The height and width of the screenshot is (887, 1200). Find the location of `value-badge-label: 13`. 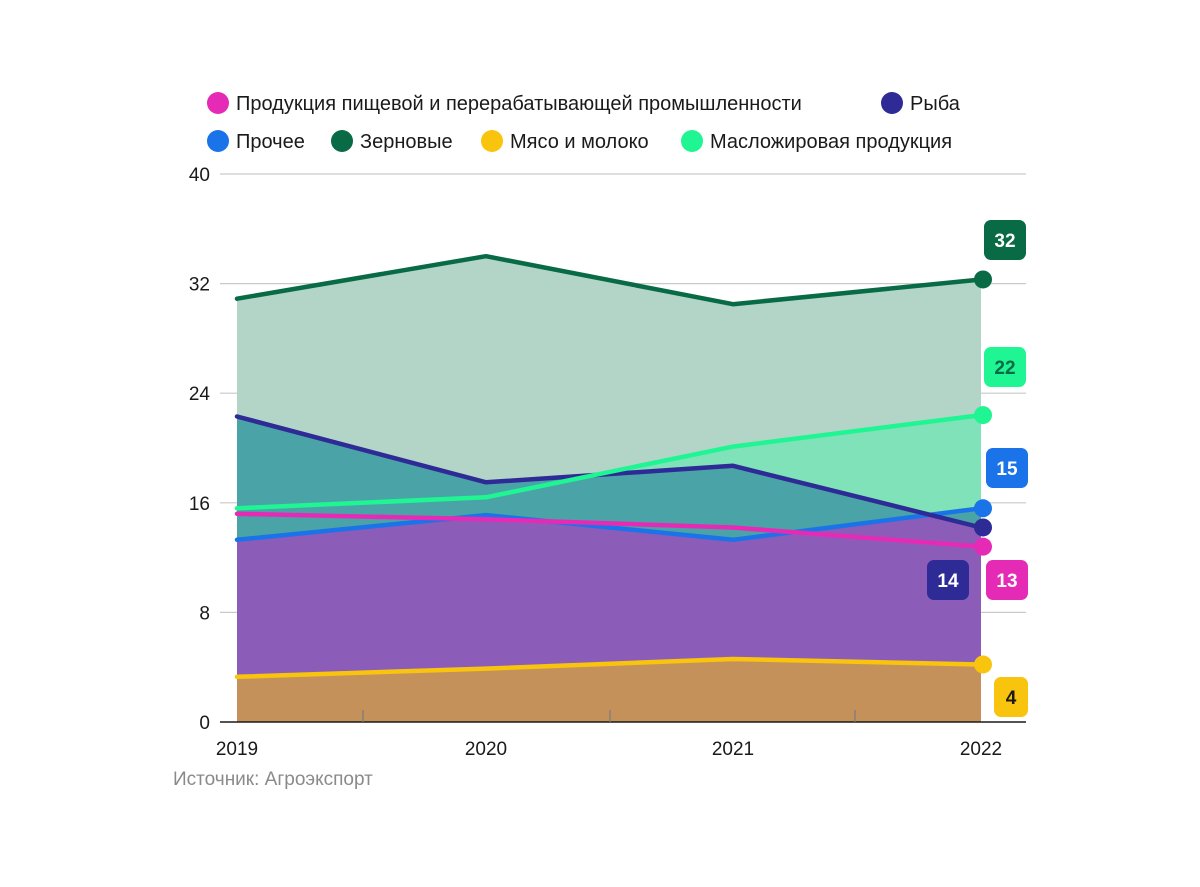

value-badge-label: 13 is located at coordinates (1006, 581).